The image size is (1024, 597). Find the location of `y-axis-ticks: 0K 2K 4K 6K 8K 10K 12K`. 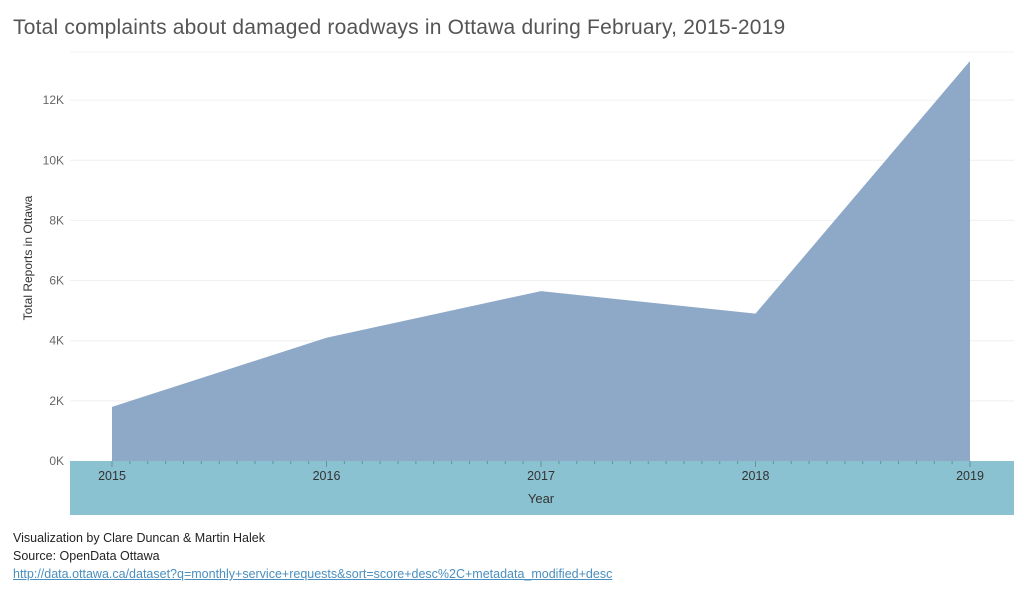

y-axis-ticks: 0K 2K 4K 6K 8K 10K 12K is located at coordinates (53, 280).